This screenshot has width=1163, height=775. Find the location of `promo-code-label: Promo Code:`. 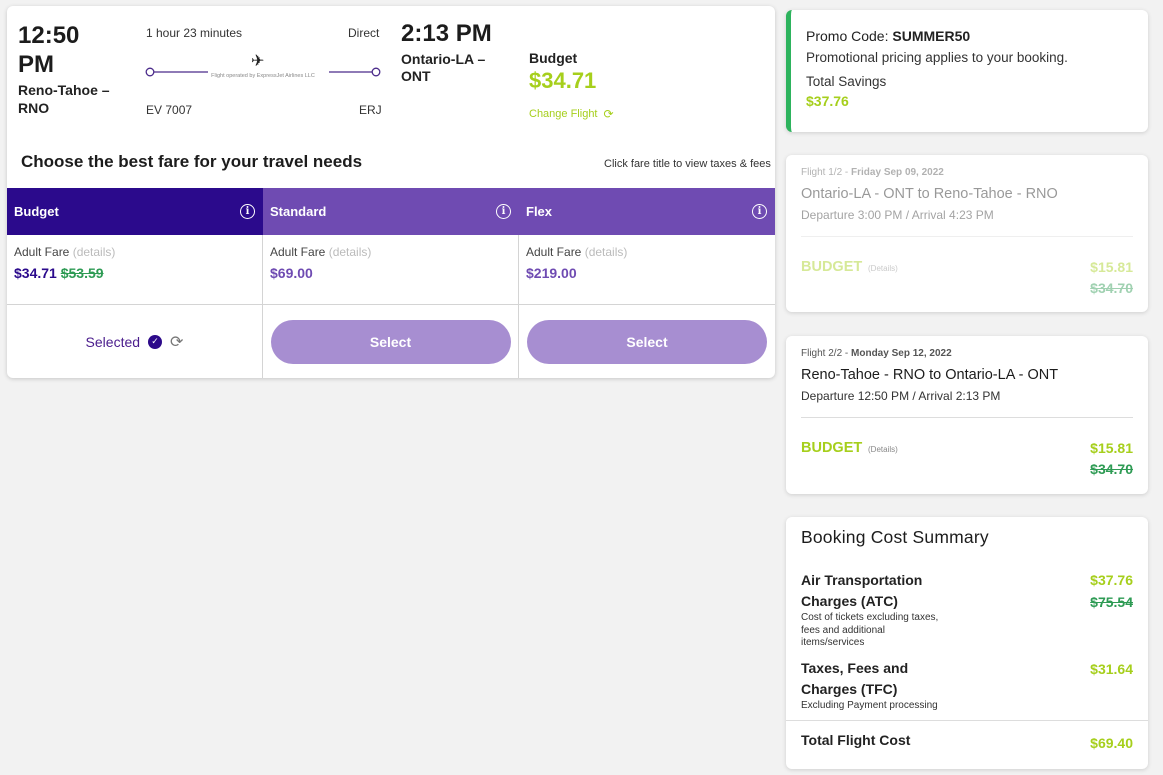

promo-code-label: Promo Code: is located at coordinates (847, 36).